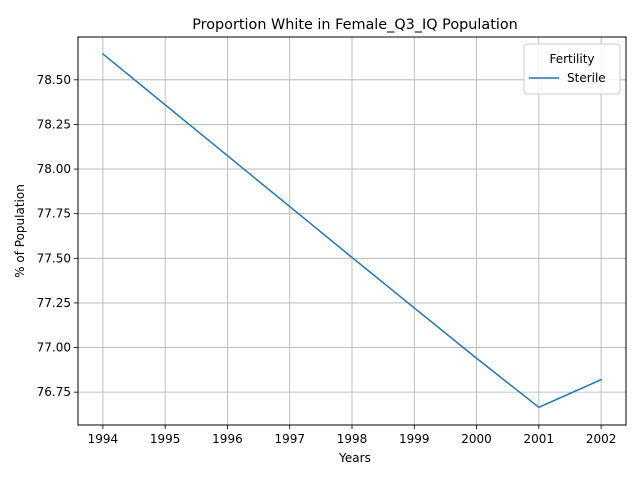 The image size is (640, 480). I want to click on y-tick-label: 78.25, so click(54, 124).